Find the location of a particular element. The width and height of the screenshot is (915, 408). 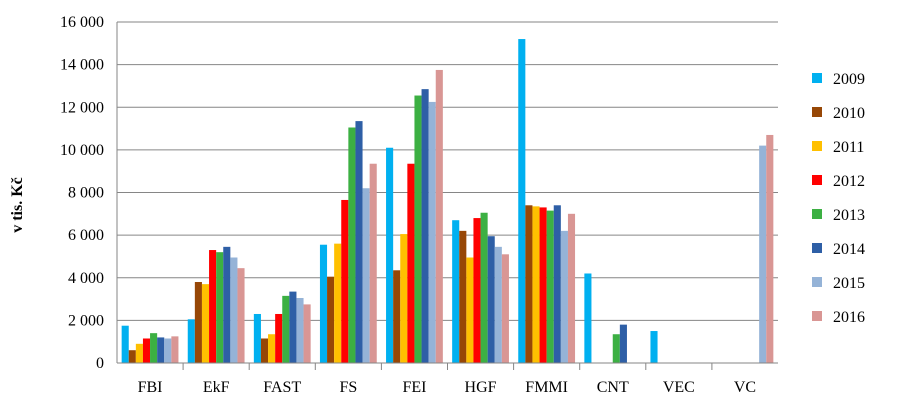

x-tick-label: VC is located at coordinates (745, 387).